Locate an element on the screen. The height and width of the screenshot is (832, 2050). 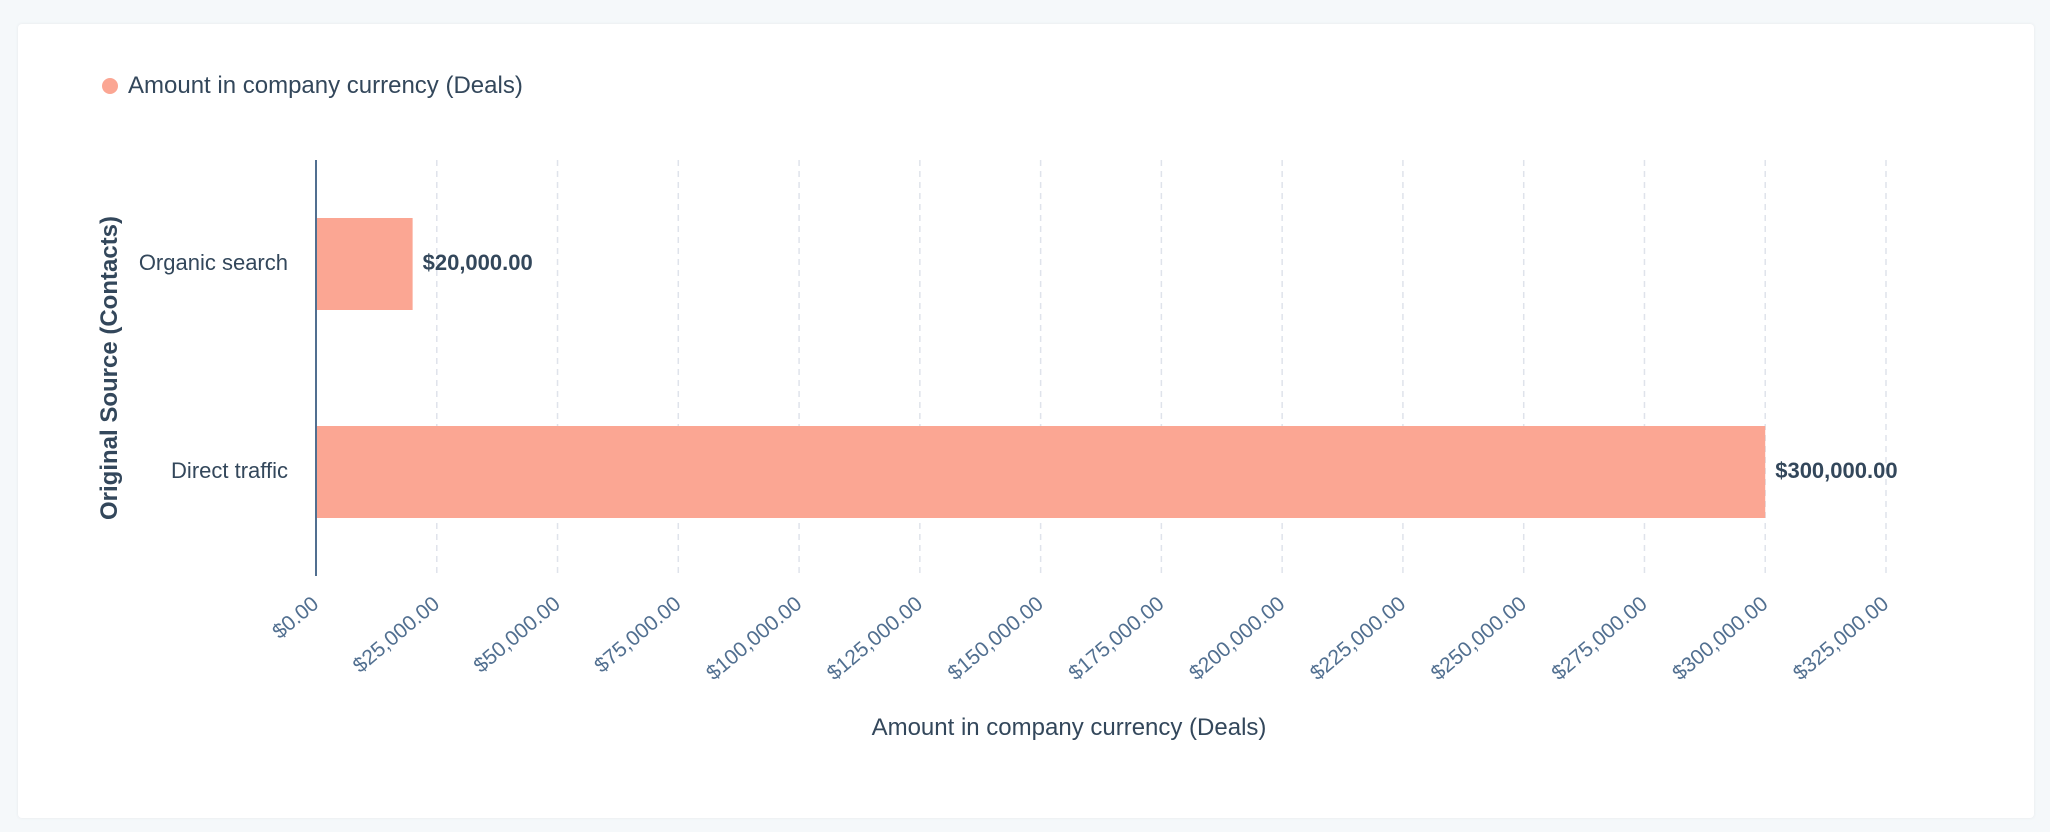
category-label: Organic search is located at coordinates (213, 262).